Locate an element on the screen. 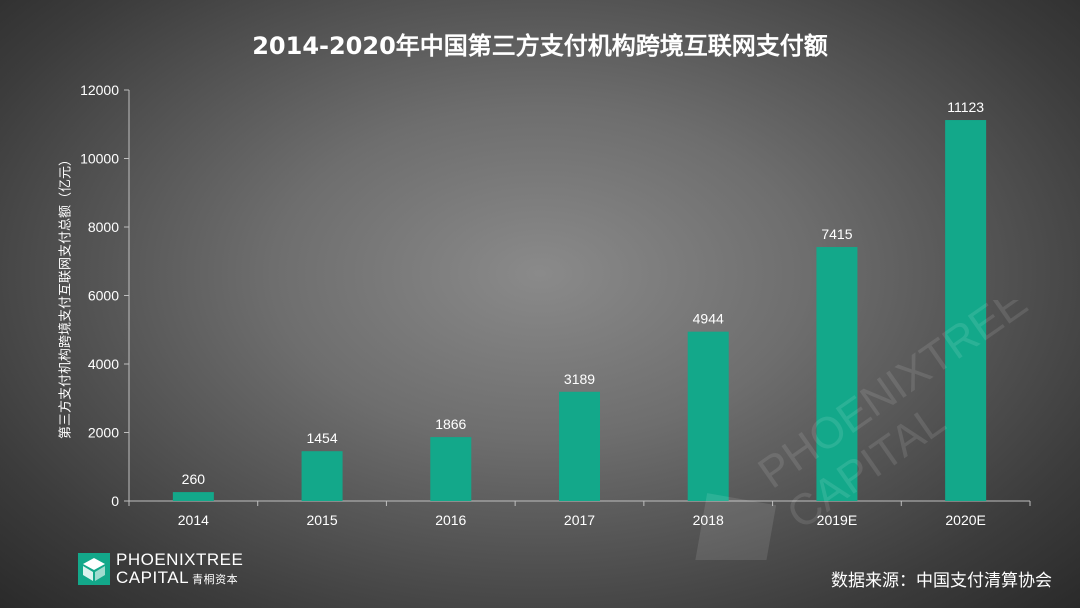 This screenshot has height=608, width=1080. bar-value-label: 11123 is located at coordinates (965, 107).